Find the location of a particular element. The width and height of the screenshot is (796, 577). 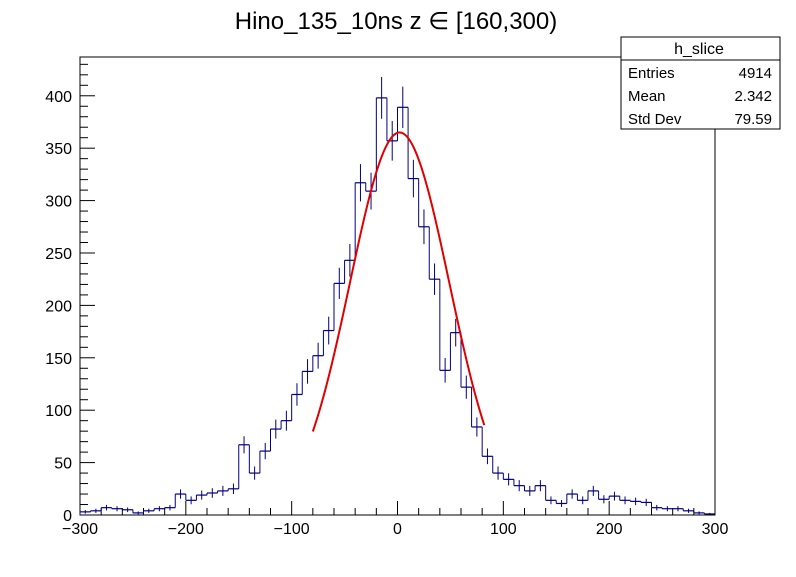

stats-stddev-value: 79.59 is located at coordinates (753, 119).